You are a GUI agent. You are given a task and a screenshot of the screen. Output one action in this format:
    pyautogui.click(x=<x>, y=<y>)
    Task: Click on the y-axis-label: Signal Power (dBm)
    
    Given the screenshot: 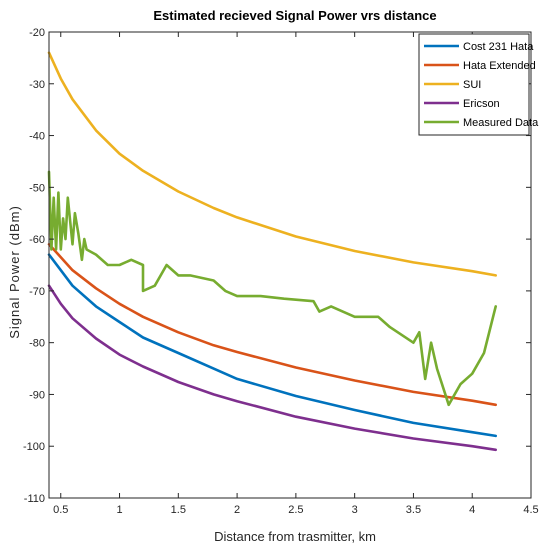 What is the action you would take?
    pyautogui.click(x=14, y=272)
    